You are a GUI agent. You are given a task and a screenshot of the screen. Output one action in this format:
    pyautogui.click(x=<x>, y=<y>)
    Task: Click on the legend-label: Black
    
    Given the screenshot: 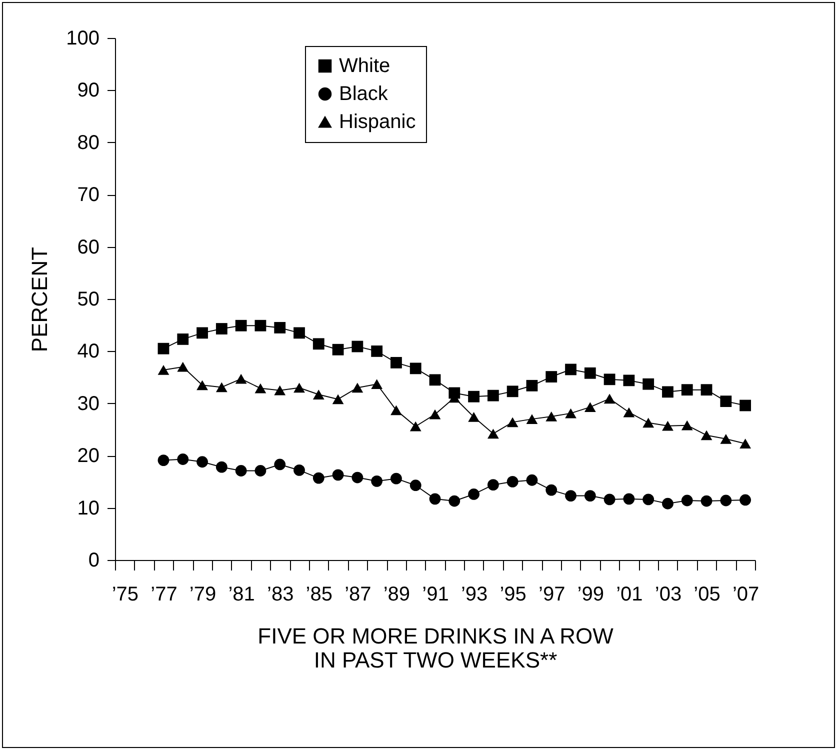 What is the action you would take?
    pyautogui.click(x=364, y=94)
    